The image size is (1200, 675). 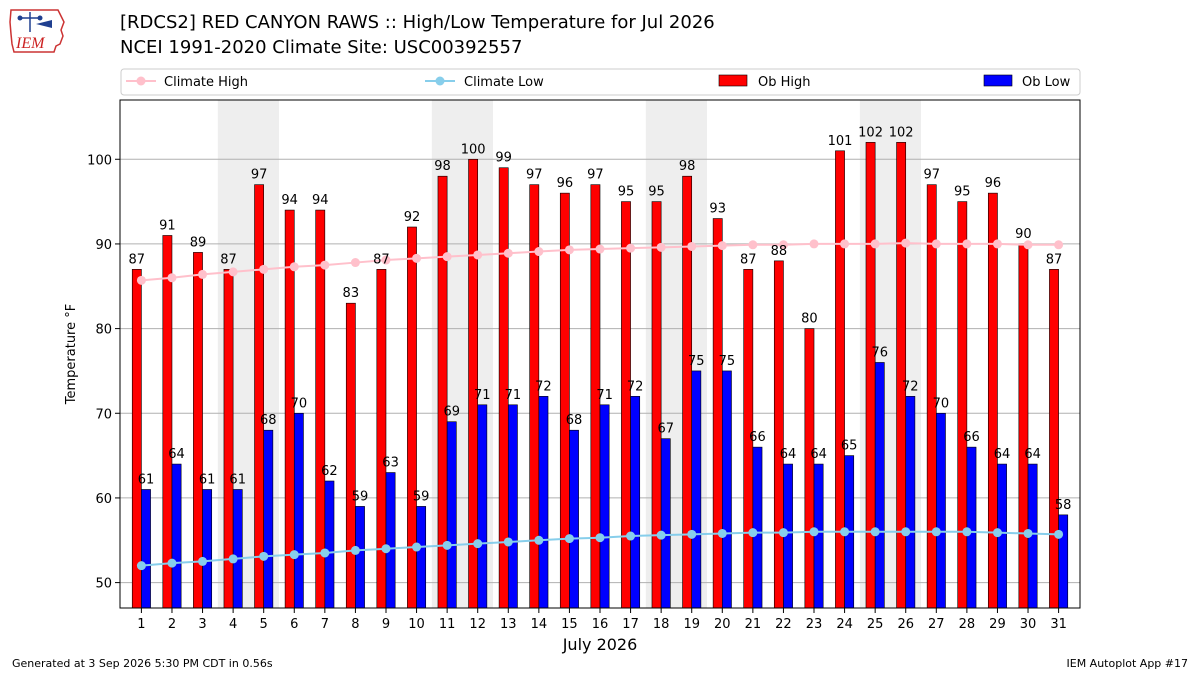 I want to click on y-tick-label: 50, so click(x=103, y=584).